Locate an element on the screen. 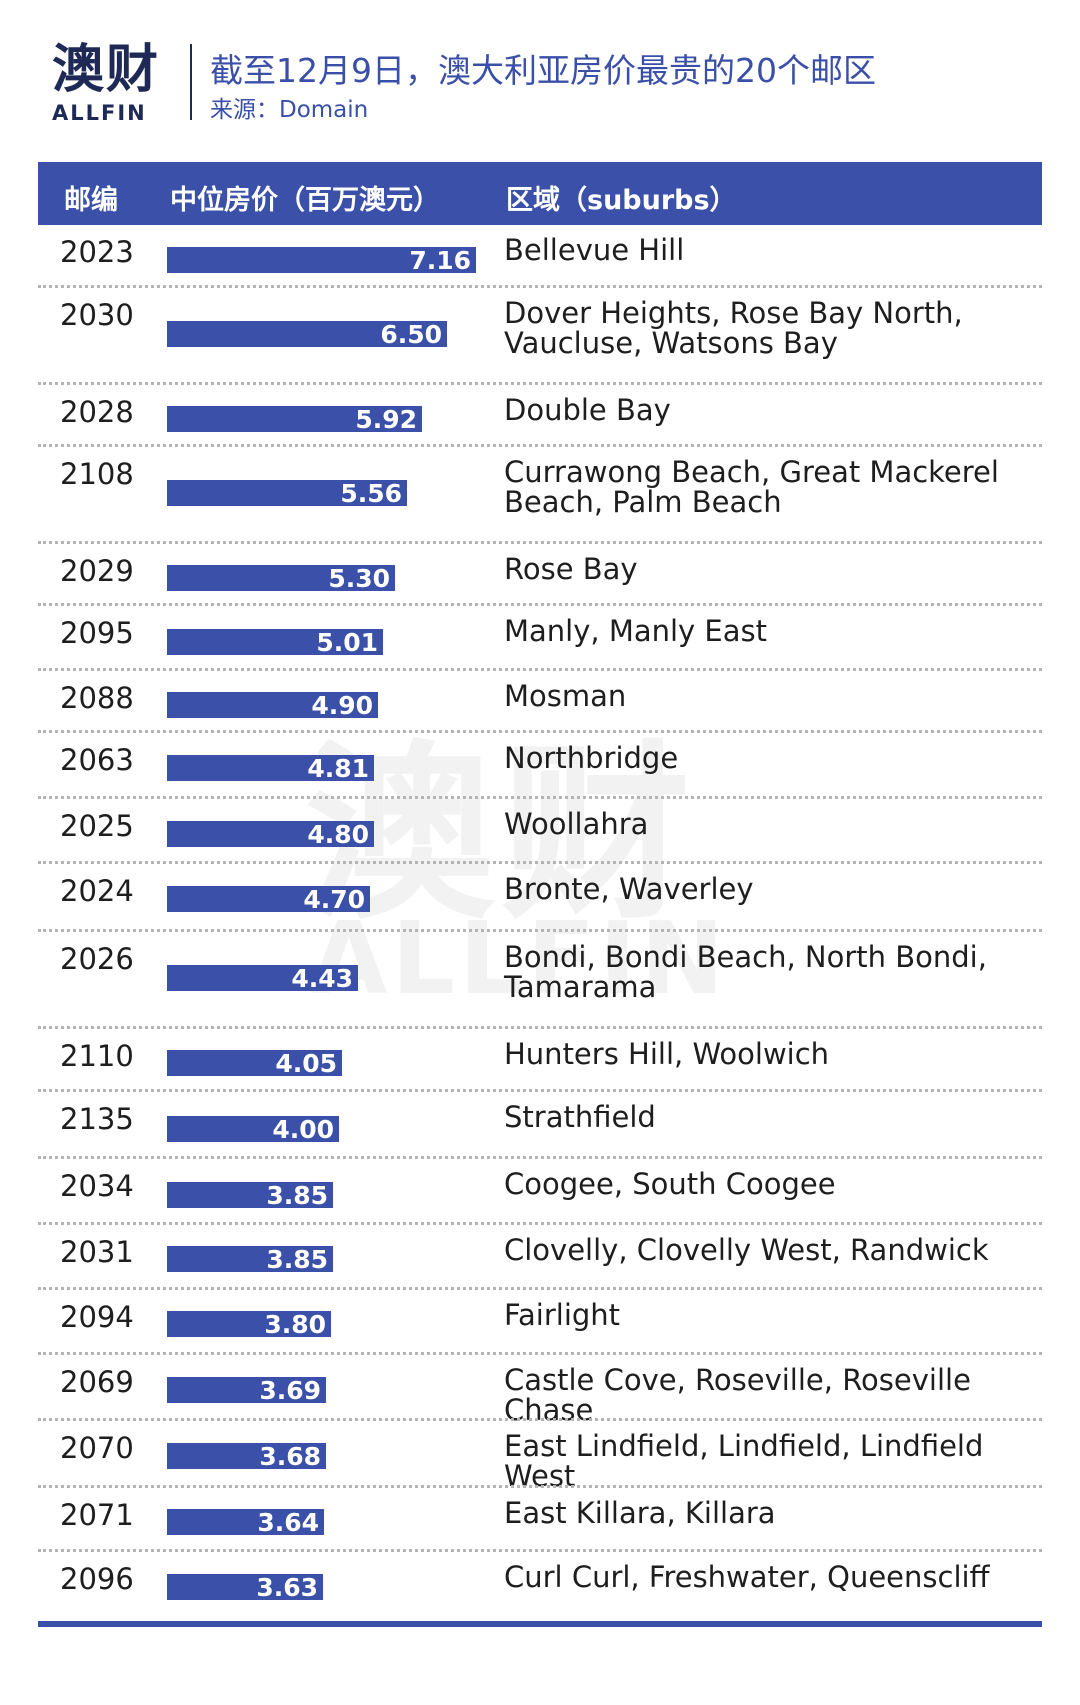 The image size is (1080, 1705). price-bar: 3.63 is located at coordinates (245, 1587).